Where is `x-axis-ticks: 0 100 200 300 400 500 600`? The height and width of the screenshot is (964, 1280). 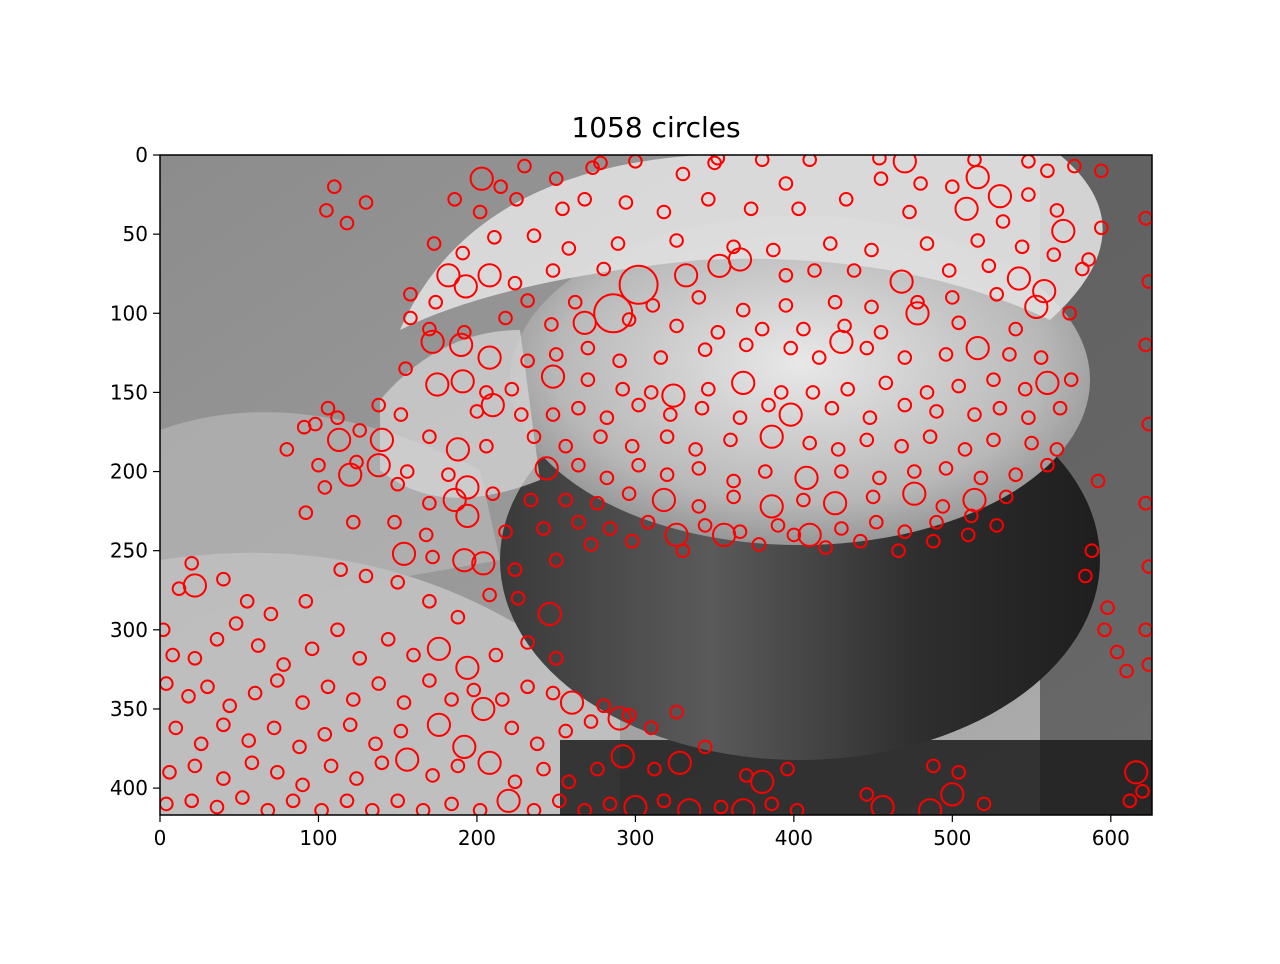
x-axis-ticks: 0 100 200 300 400 500 600 is located at coordinates (642, 832).